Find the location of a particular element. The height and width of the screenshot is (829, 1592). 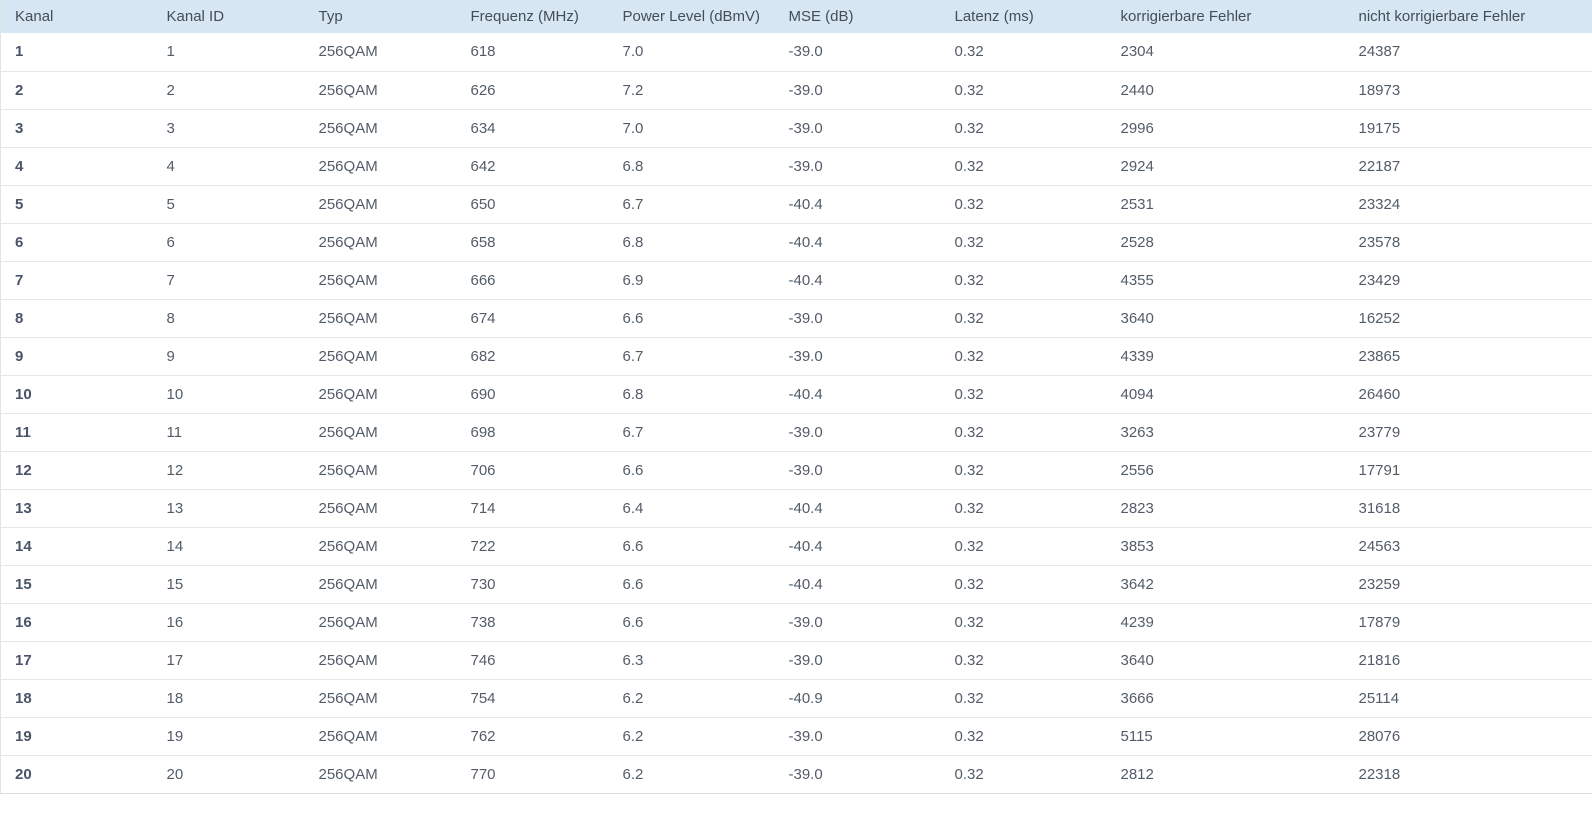

cell-power-level-dbmv: 6.3 is located at coordinates (691, 660).